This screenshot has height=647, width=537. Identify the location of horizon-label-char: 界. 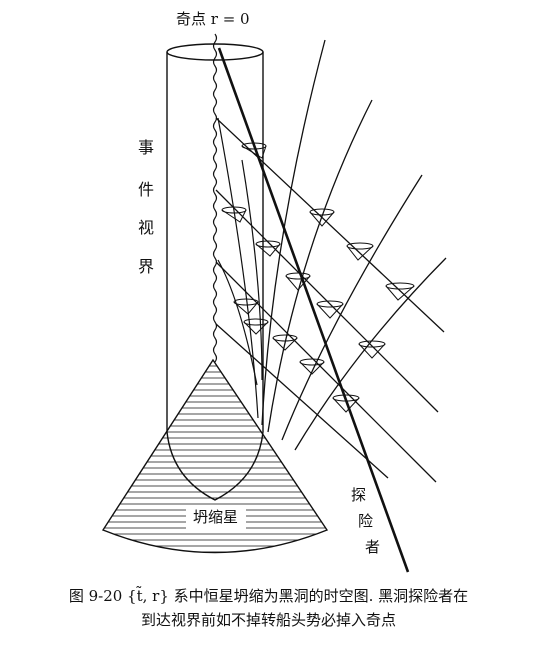
(146, 266).